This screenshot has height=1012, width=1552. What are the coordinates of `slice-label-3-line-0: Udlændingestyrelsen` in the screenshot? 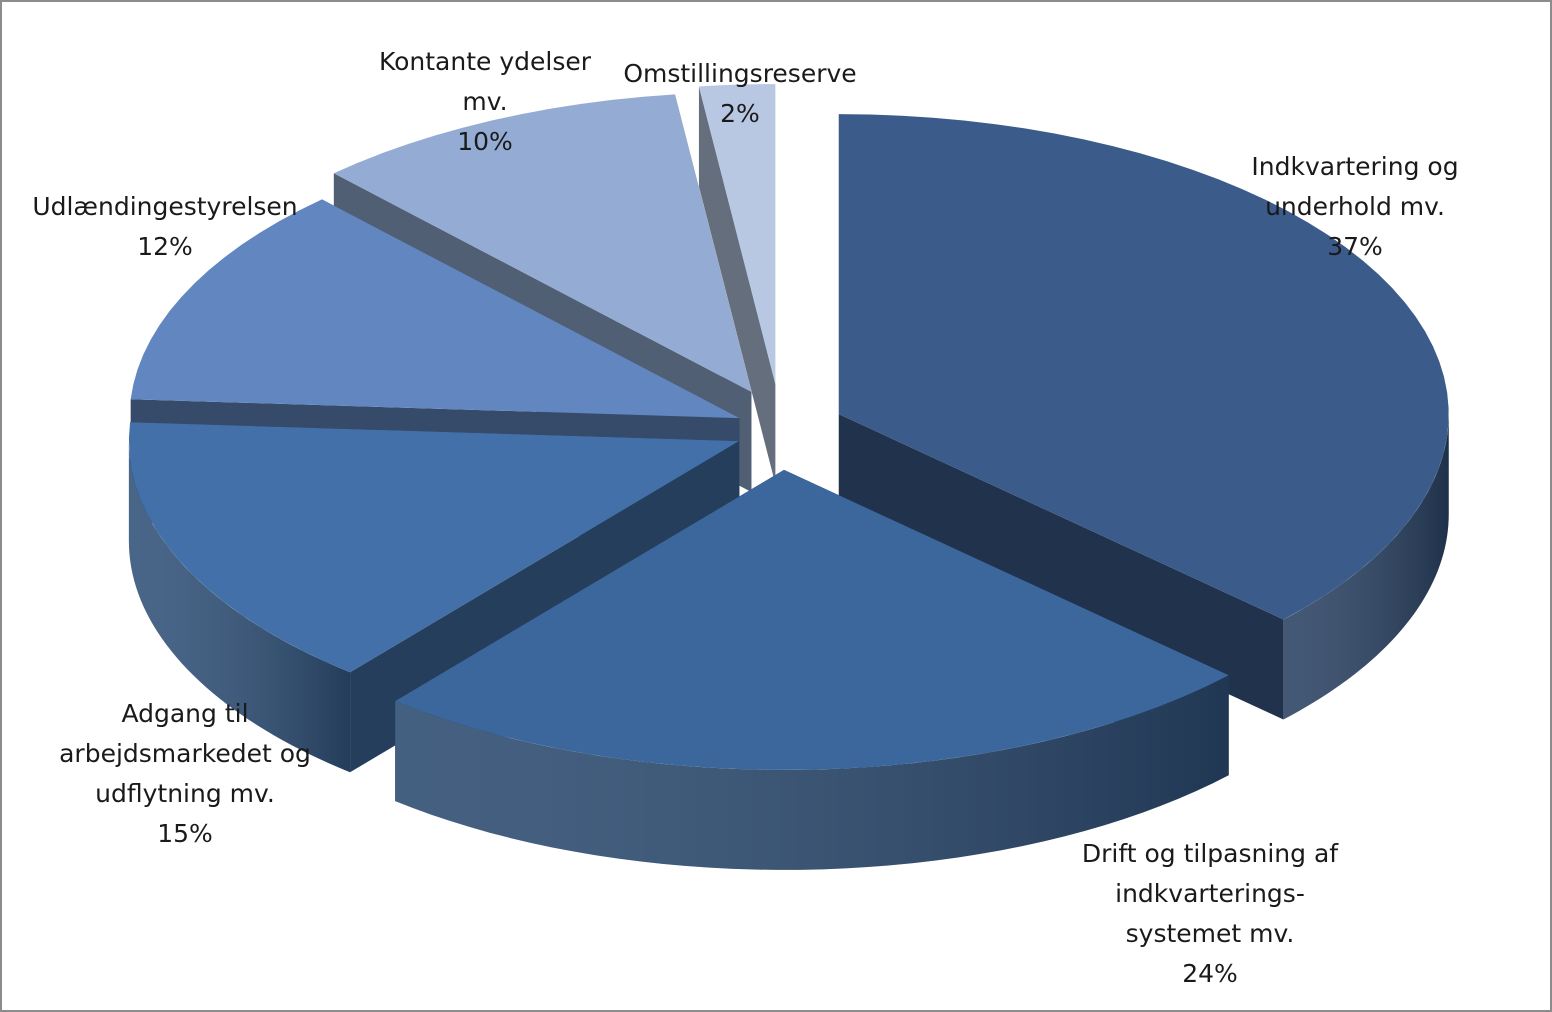 It's located at (164, 206).